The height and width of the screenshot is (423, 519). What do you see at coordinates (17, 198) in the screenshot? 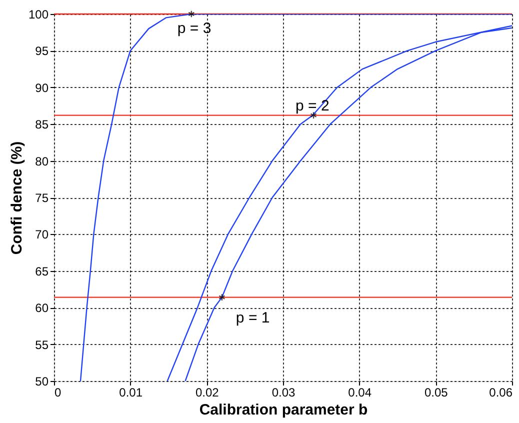
I see `y-axis-title: Confi dence (%)` at bounding box center [17, 198].